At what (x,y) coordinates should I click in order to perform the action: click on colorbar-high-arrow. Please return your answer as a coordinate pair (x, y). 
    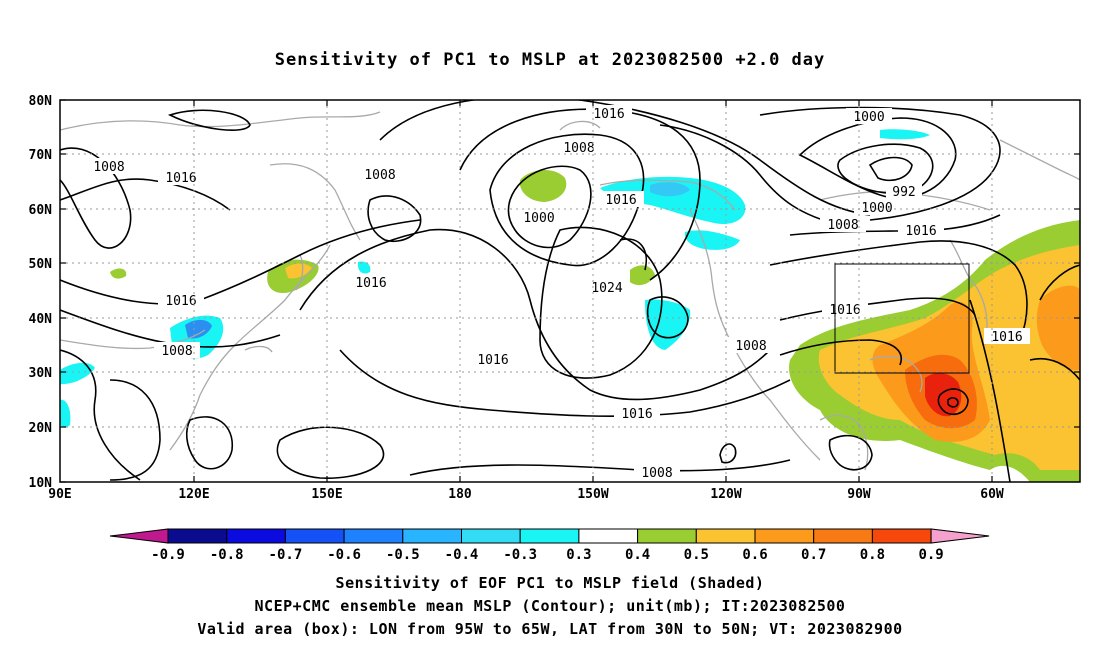
    Looking at the image, I should click on (960, 536).